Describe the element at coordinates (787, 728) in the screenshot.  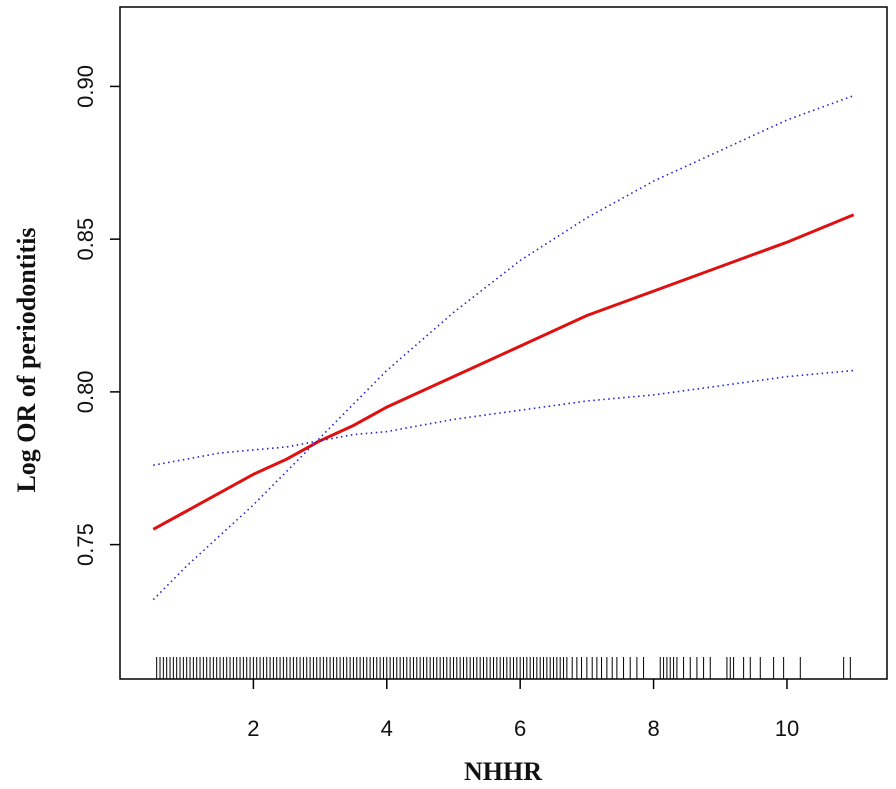
I see `x-tick-label: 10` at that location.